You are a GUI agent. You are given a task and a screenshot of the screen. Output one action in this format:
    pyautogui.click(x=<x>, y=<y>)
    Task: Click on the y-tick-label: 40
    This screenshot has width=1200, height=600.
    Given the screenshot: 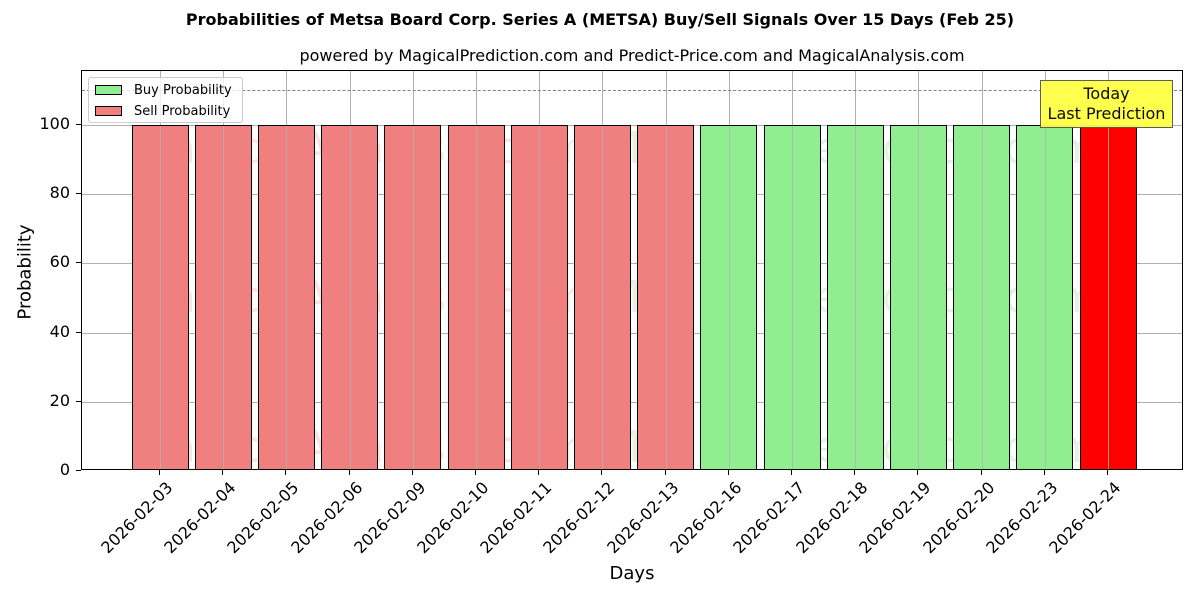 What is the action you would take?
    pyautogui.click(x=59, y=331)
    